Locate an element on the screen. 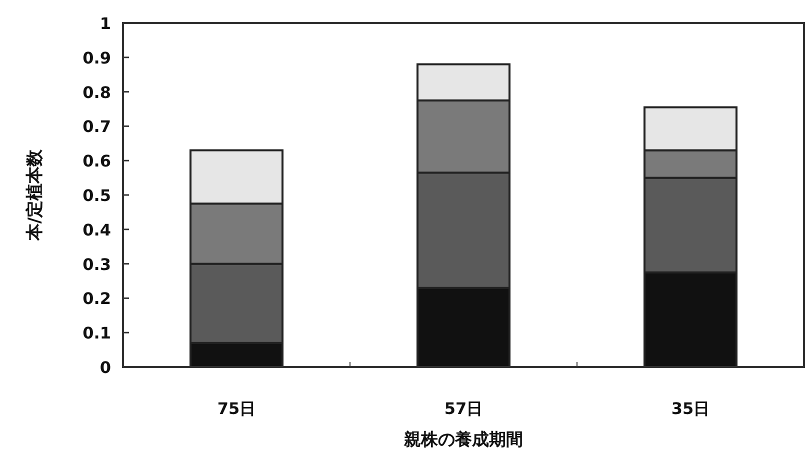 The width and height of the screenshot is (807, 453). y-tick-label: 0.6 is located at coordinates (96, 161).